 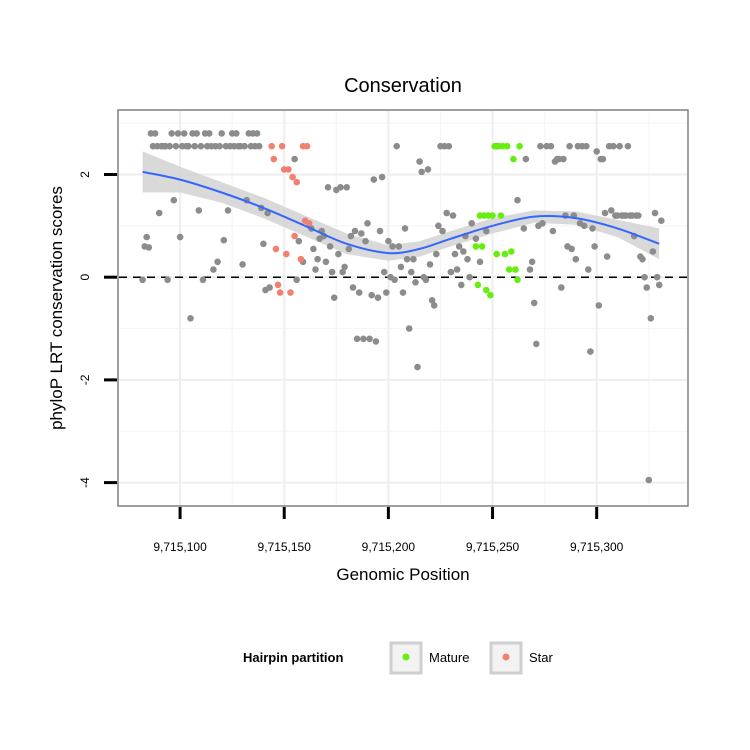 I want to click on x-tick-label: 9,715,200, so click(x=389, y=547).